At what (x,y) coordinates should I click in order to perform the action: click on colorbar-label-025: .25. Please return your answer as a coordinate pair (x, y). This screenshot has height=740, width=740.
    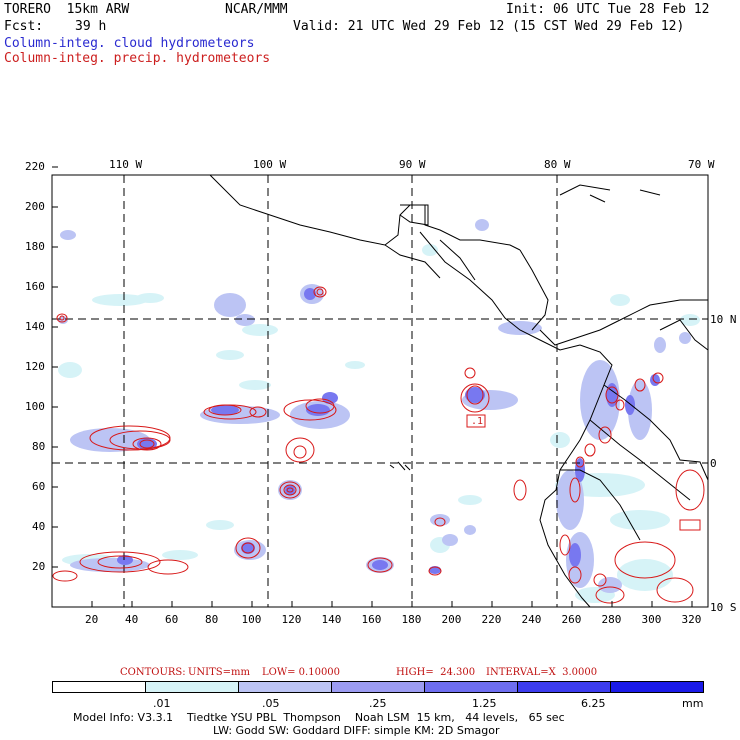
    Looking at the image, I should click on (378, 703).